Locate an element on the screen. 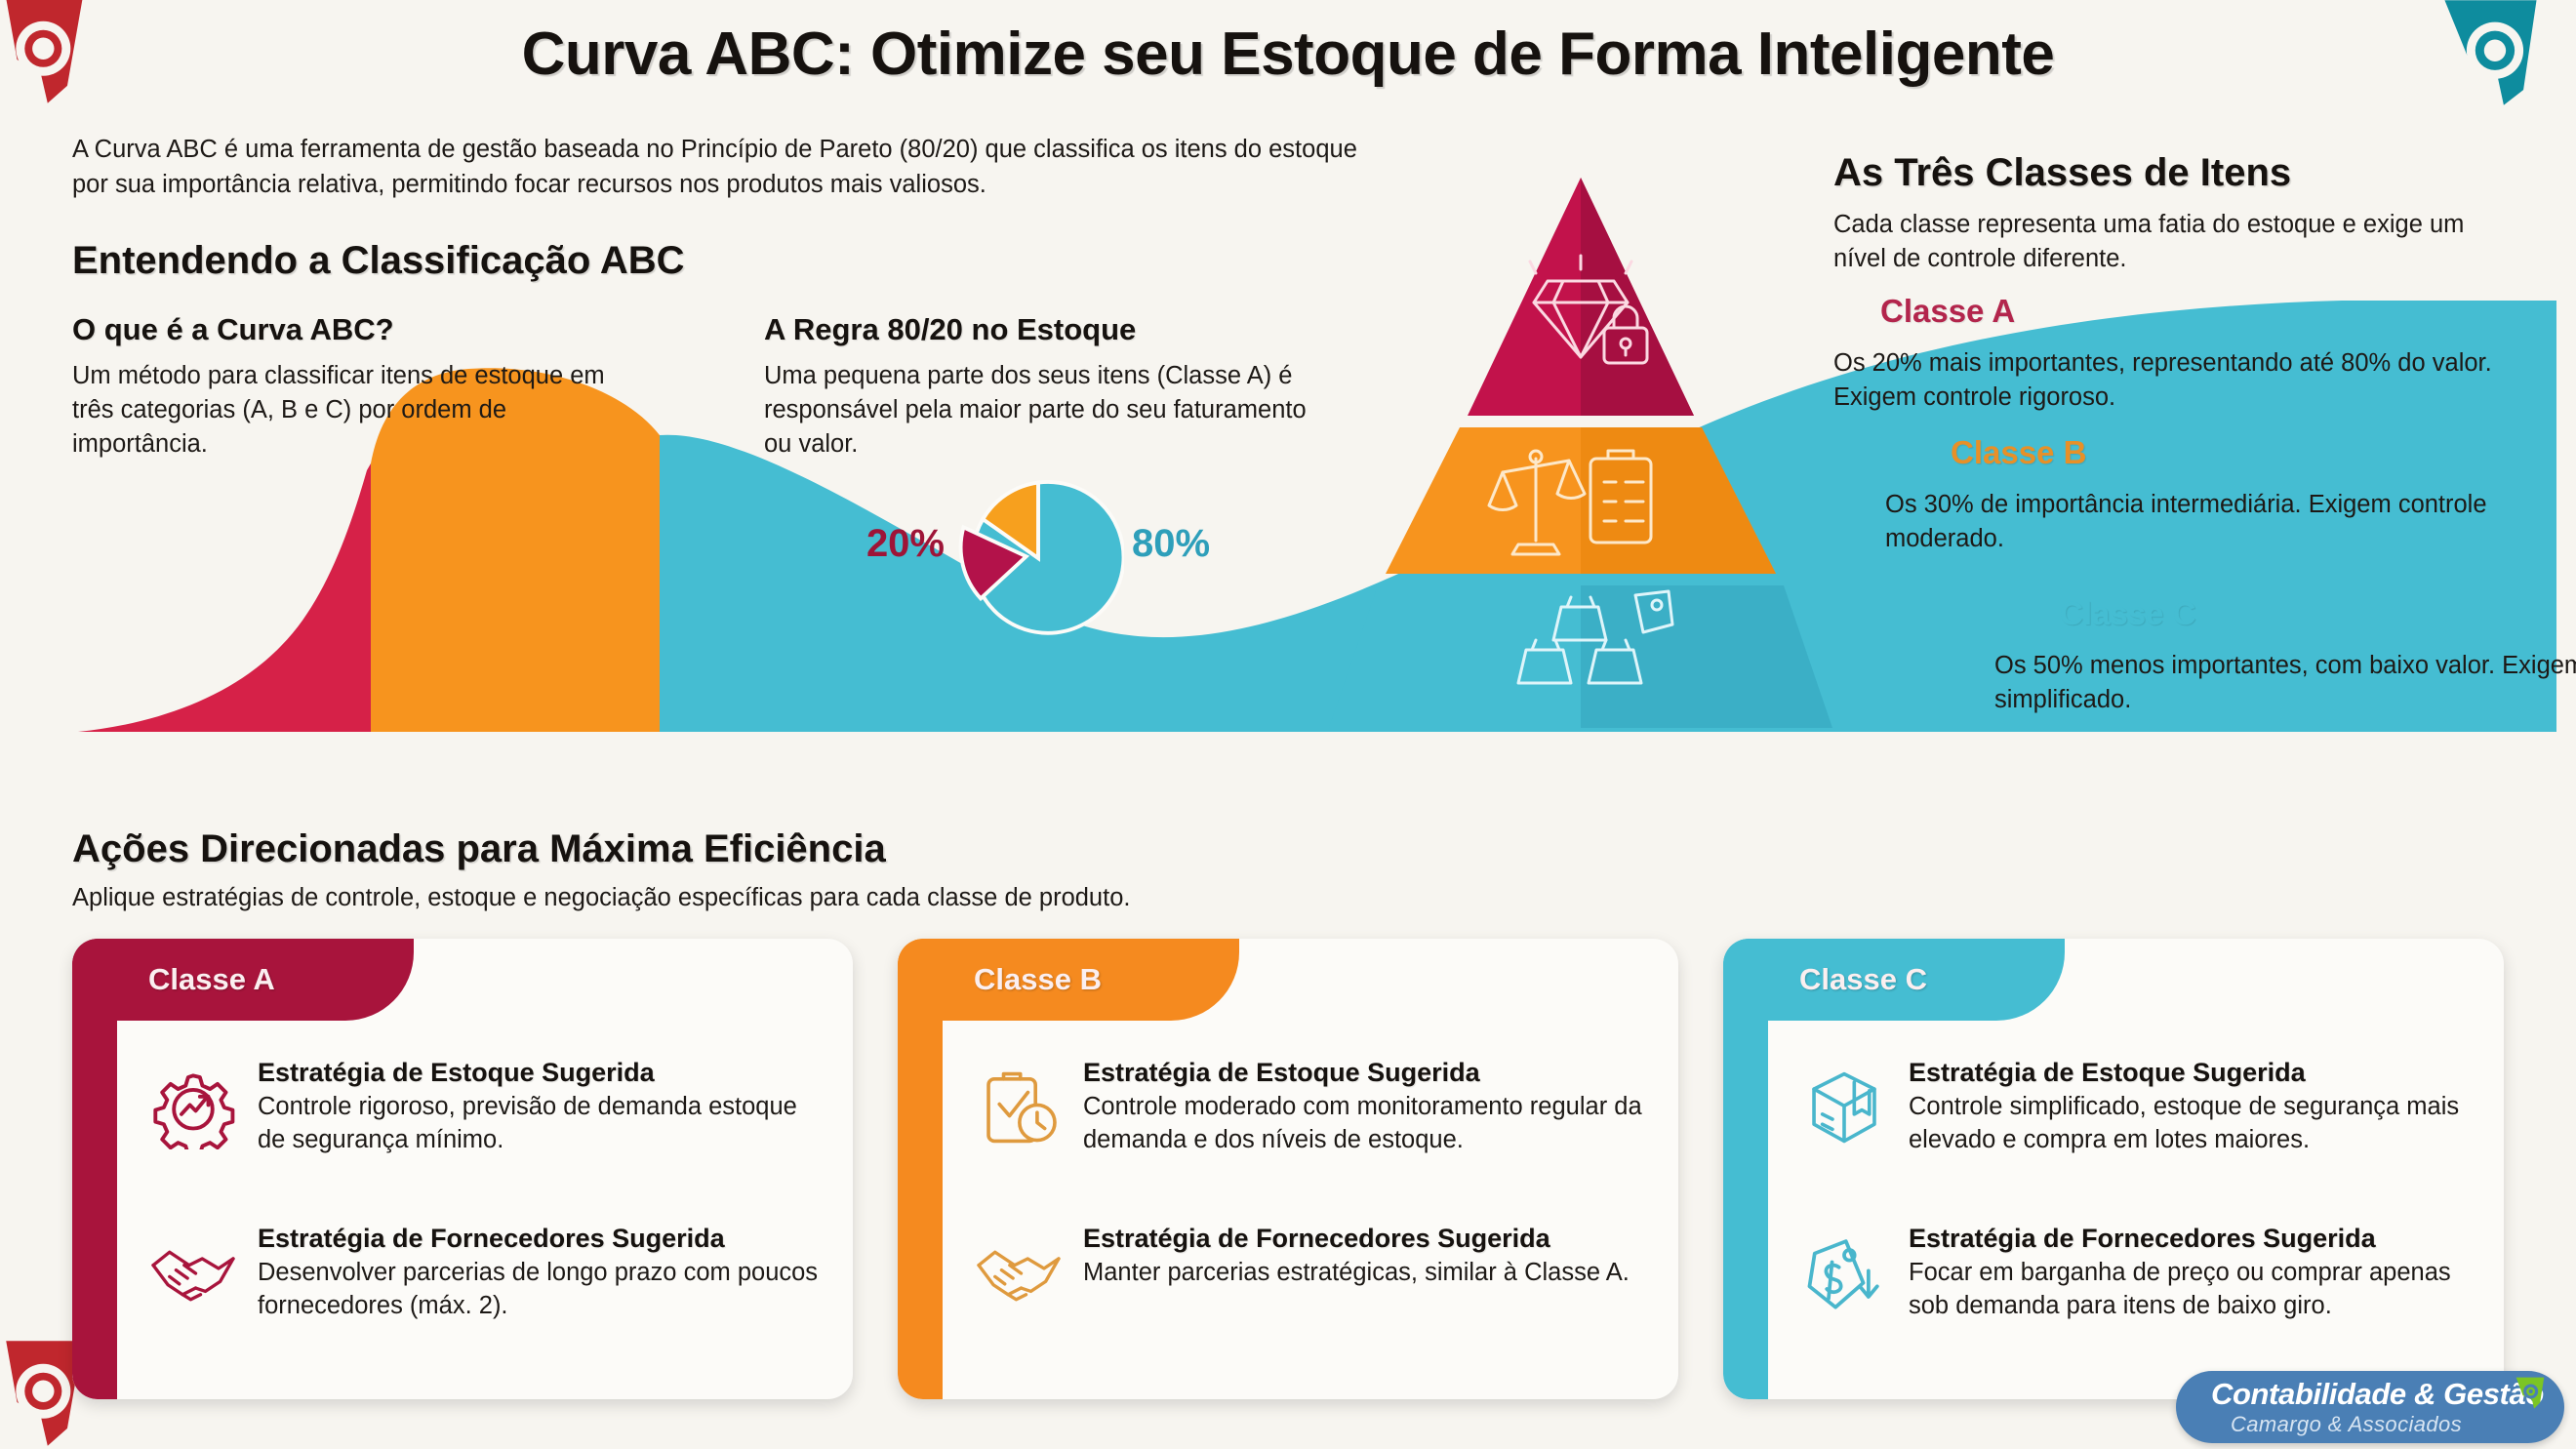  brand-subtitle: Camargo & Associados is located at coordinates (2347, 1424).